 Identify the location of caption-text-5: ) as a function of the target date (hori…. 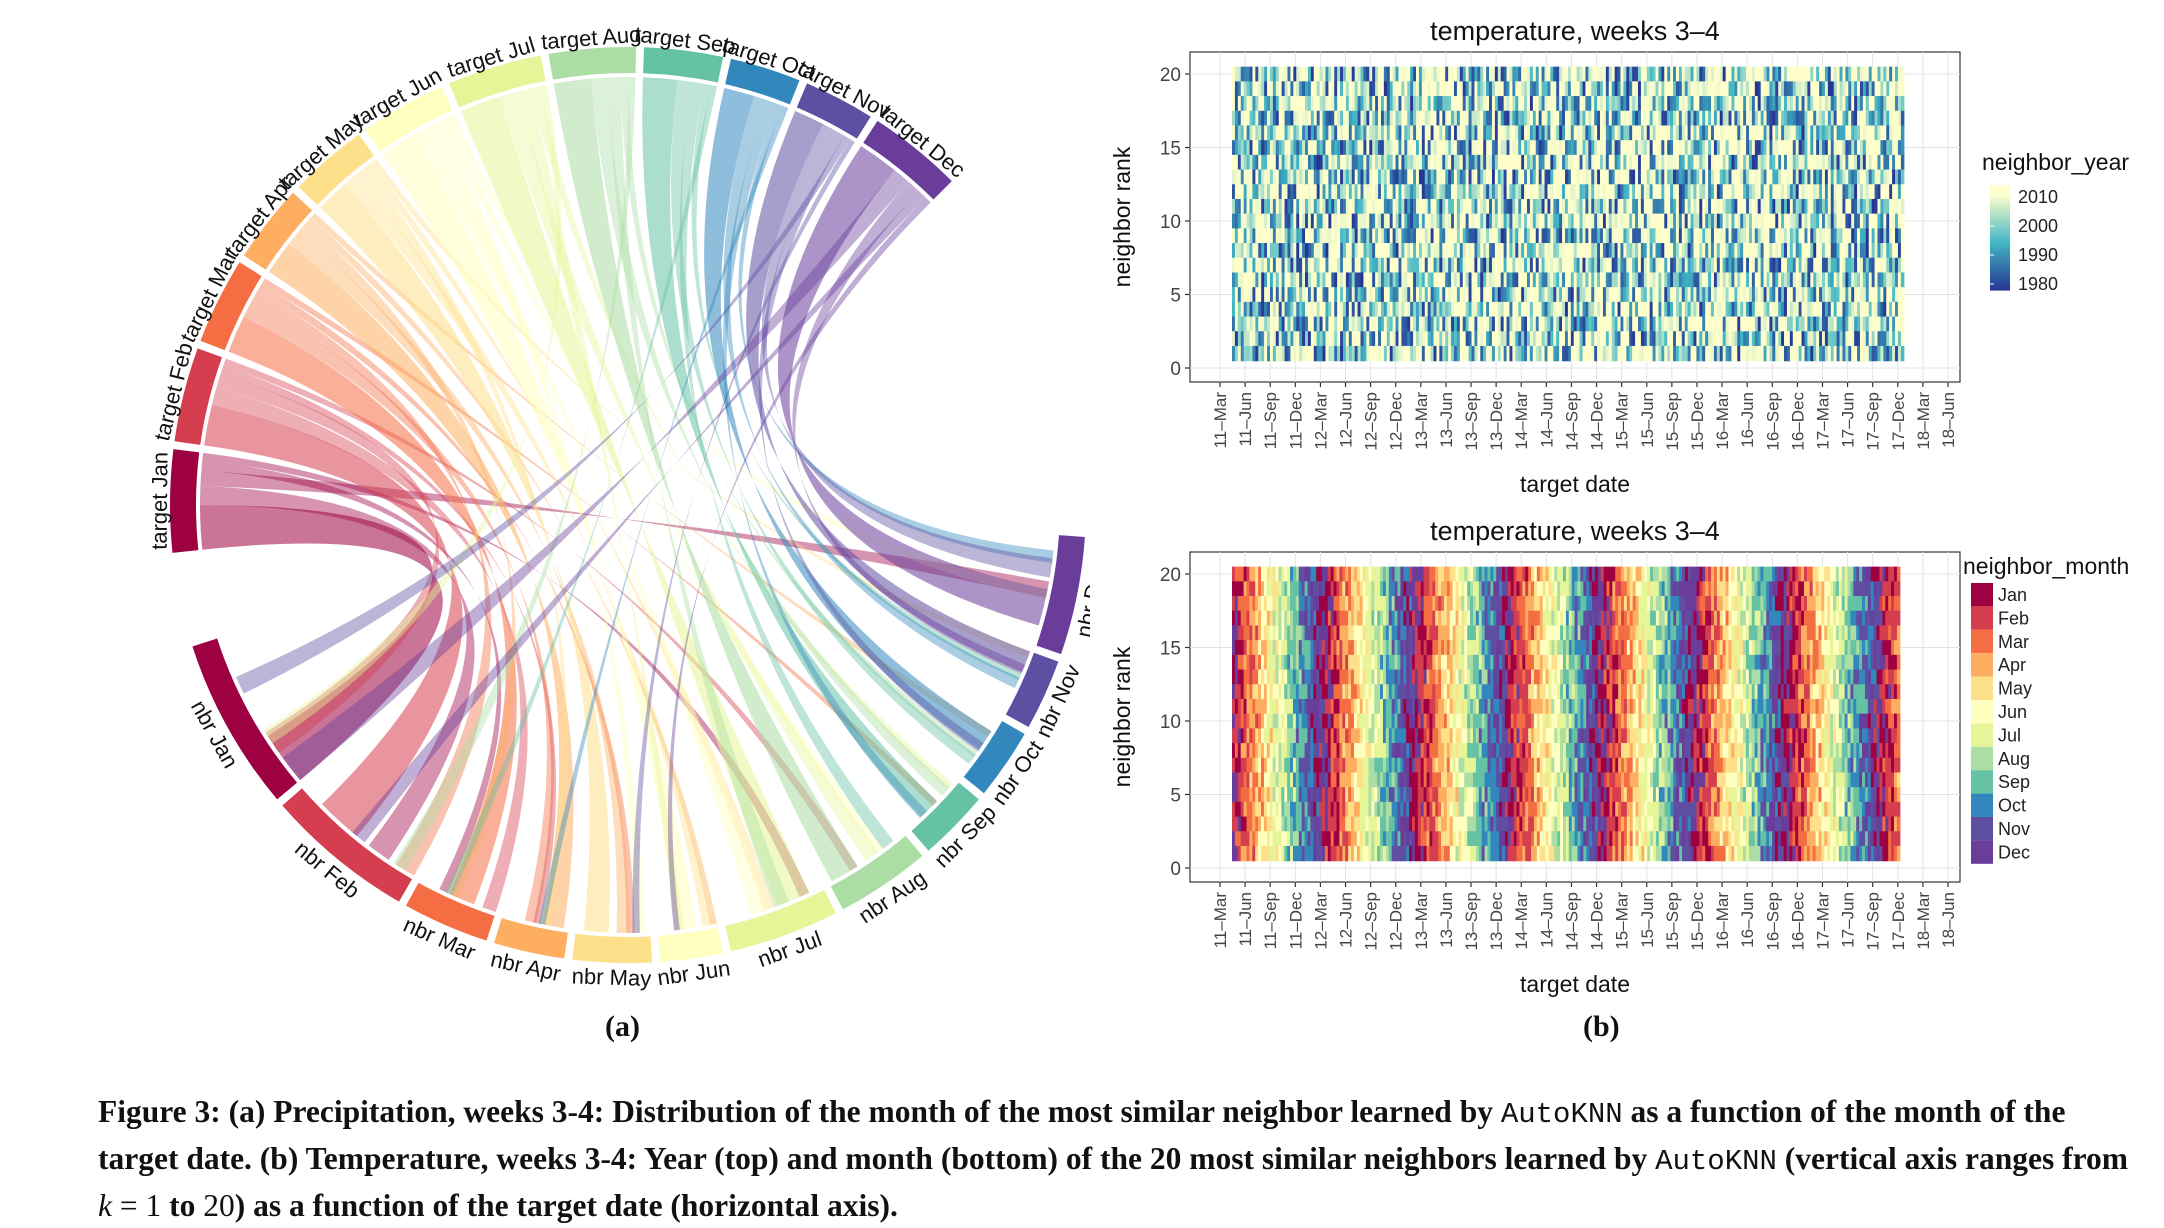
(566, 1205).